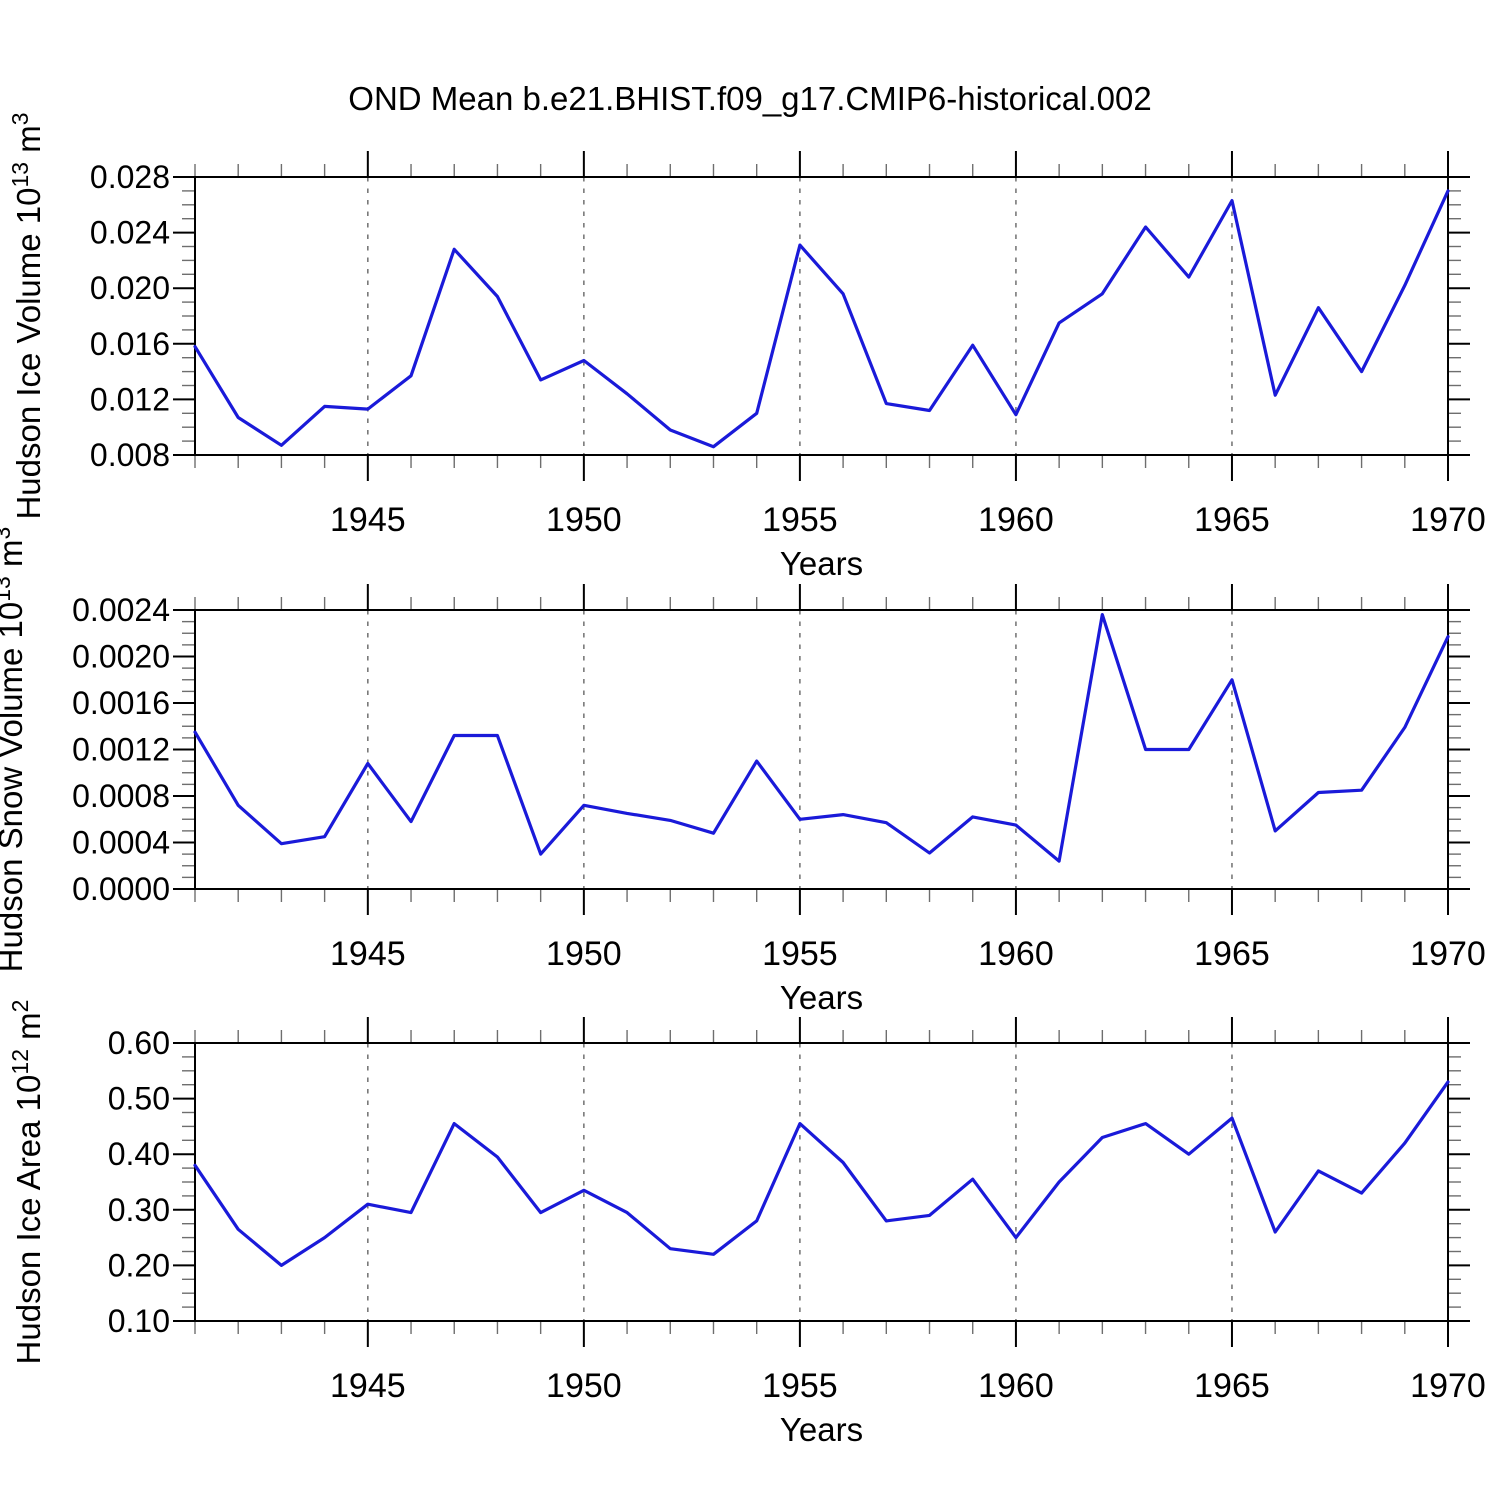 The image size is (1500, 1500). What do you see at coordinates (121, 843) in the screenshot?
I see `y-tick-label: 0.0004` at bounding box center [121, 843].